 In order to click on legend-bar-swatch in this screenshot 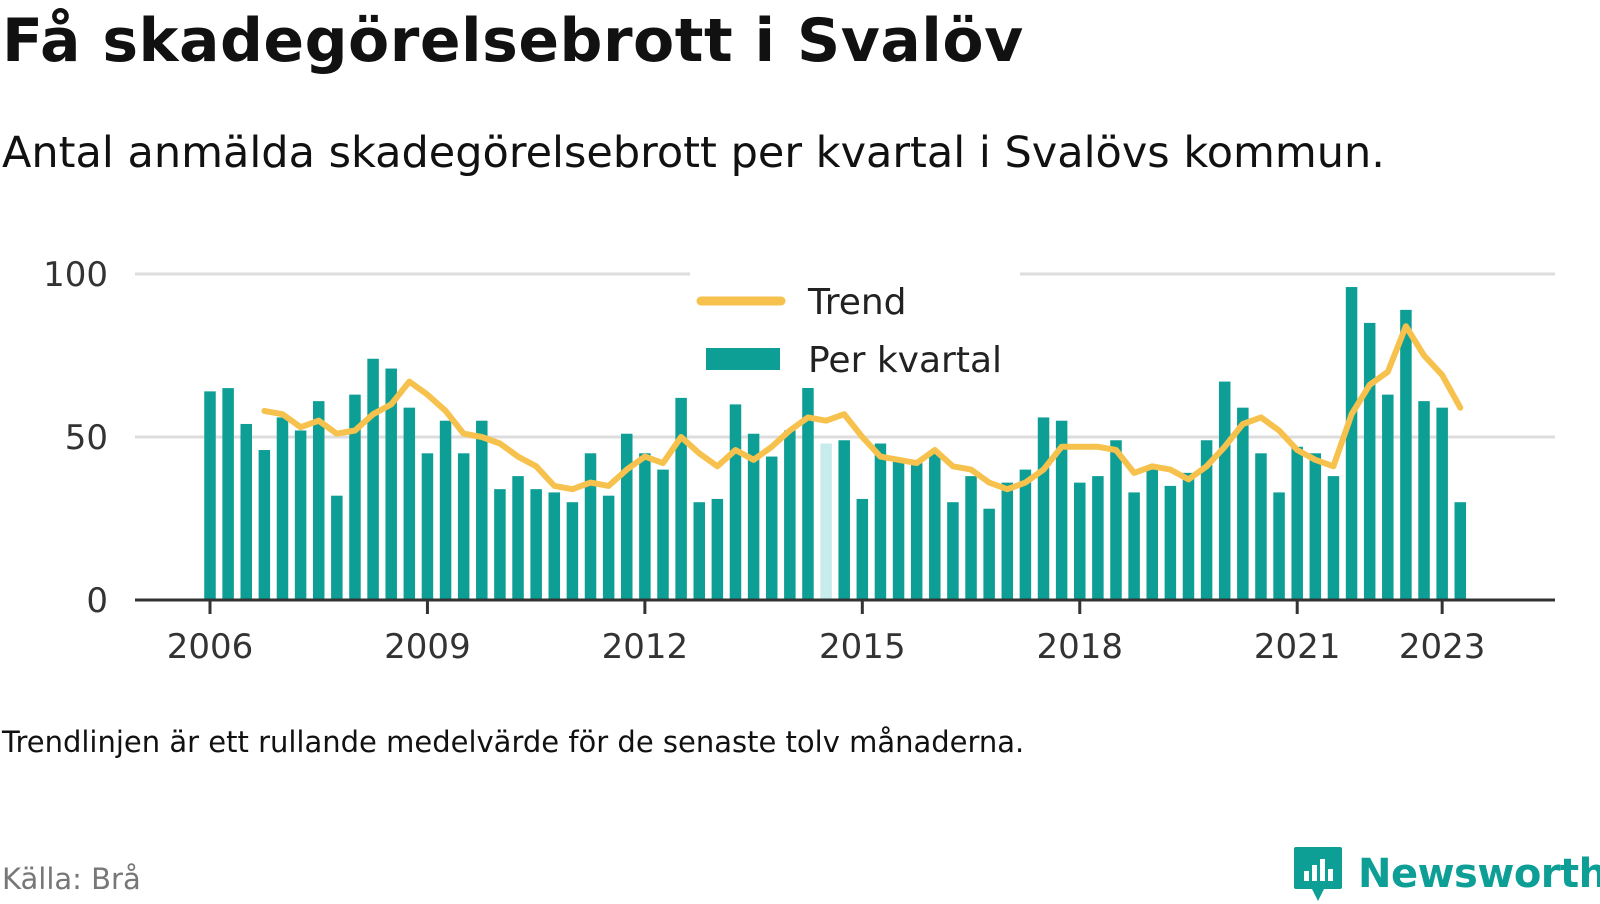, I will do `click(743, 359)`.